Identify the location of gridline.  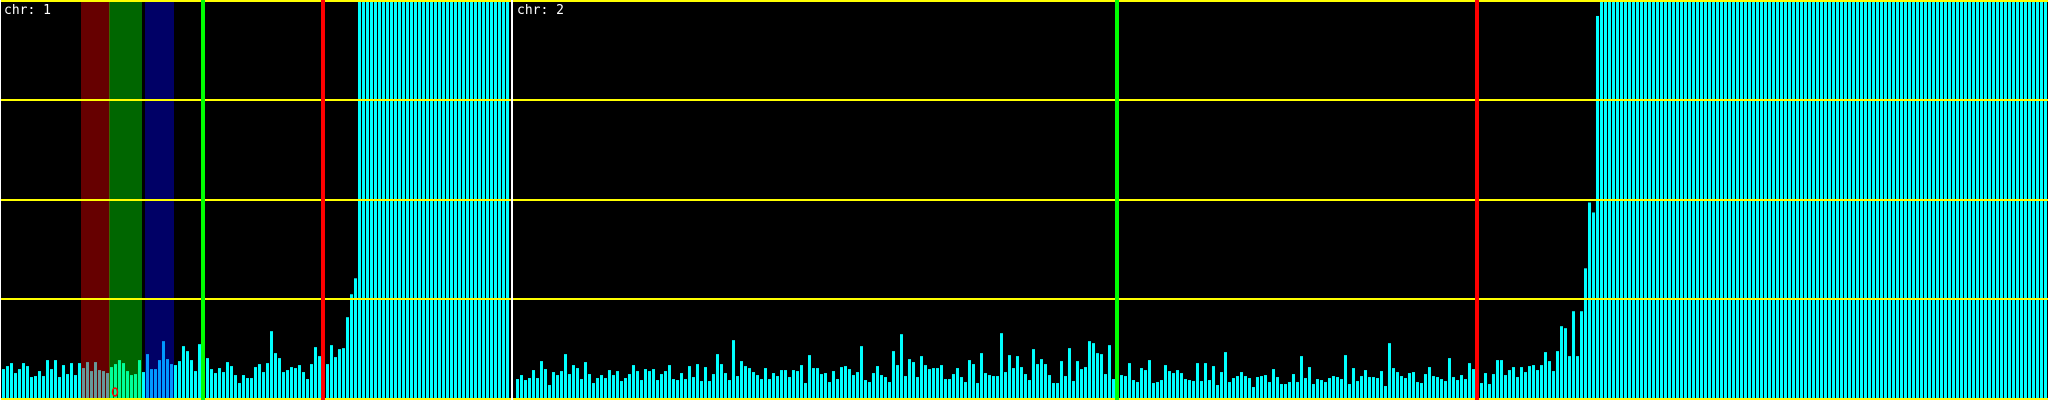
(1024, 399).